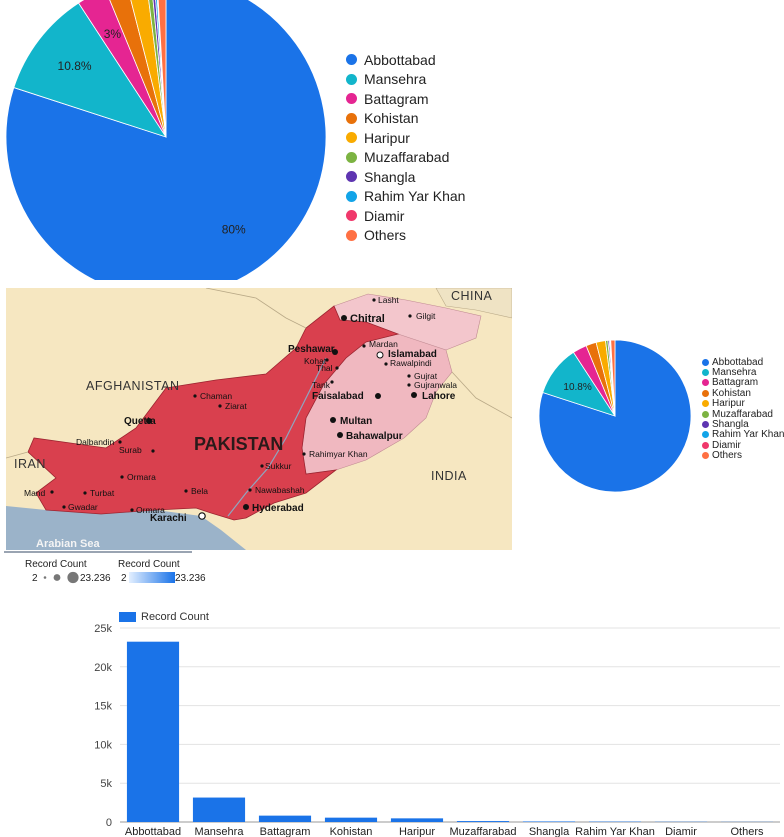 This screenshot has height=837, width=784. I want to click on map-city-label: Tank, so click(321, 385).